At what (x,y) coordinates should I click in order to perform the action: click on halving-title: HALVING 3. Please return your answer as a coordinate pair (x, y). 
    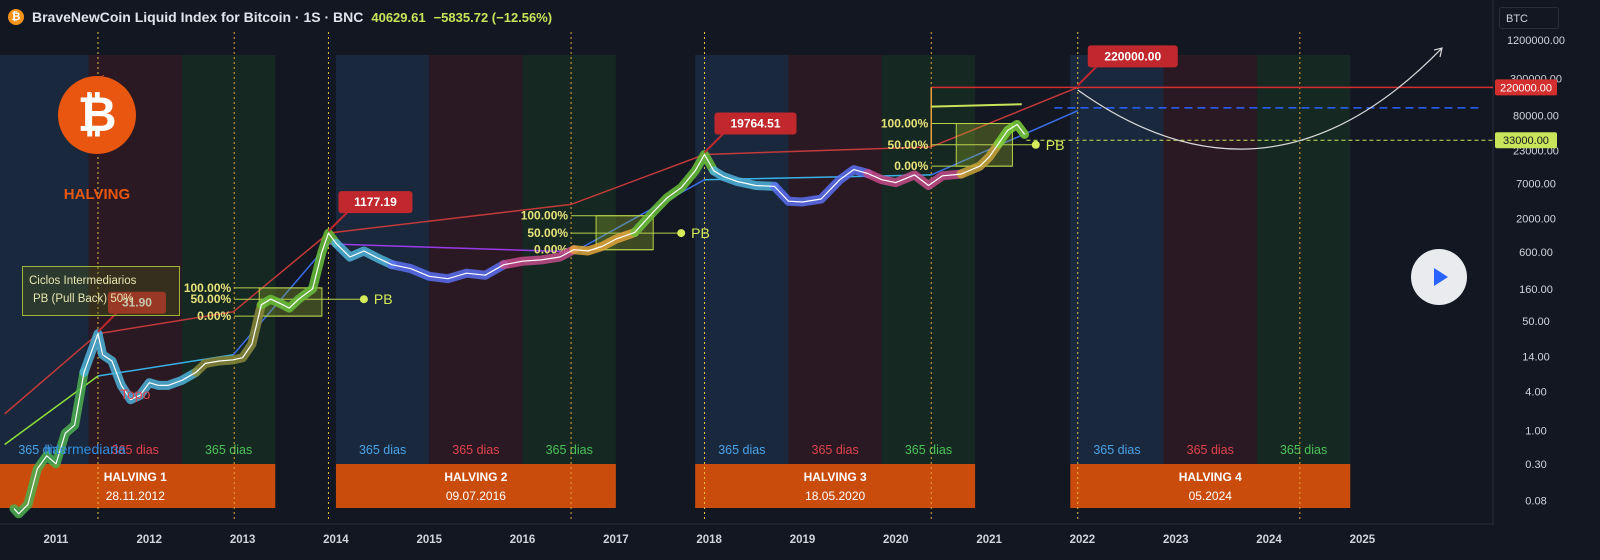
    Looking at the image, I should click on (835, 477).